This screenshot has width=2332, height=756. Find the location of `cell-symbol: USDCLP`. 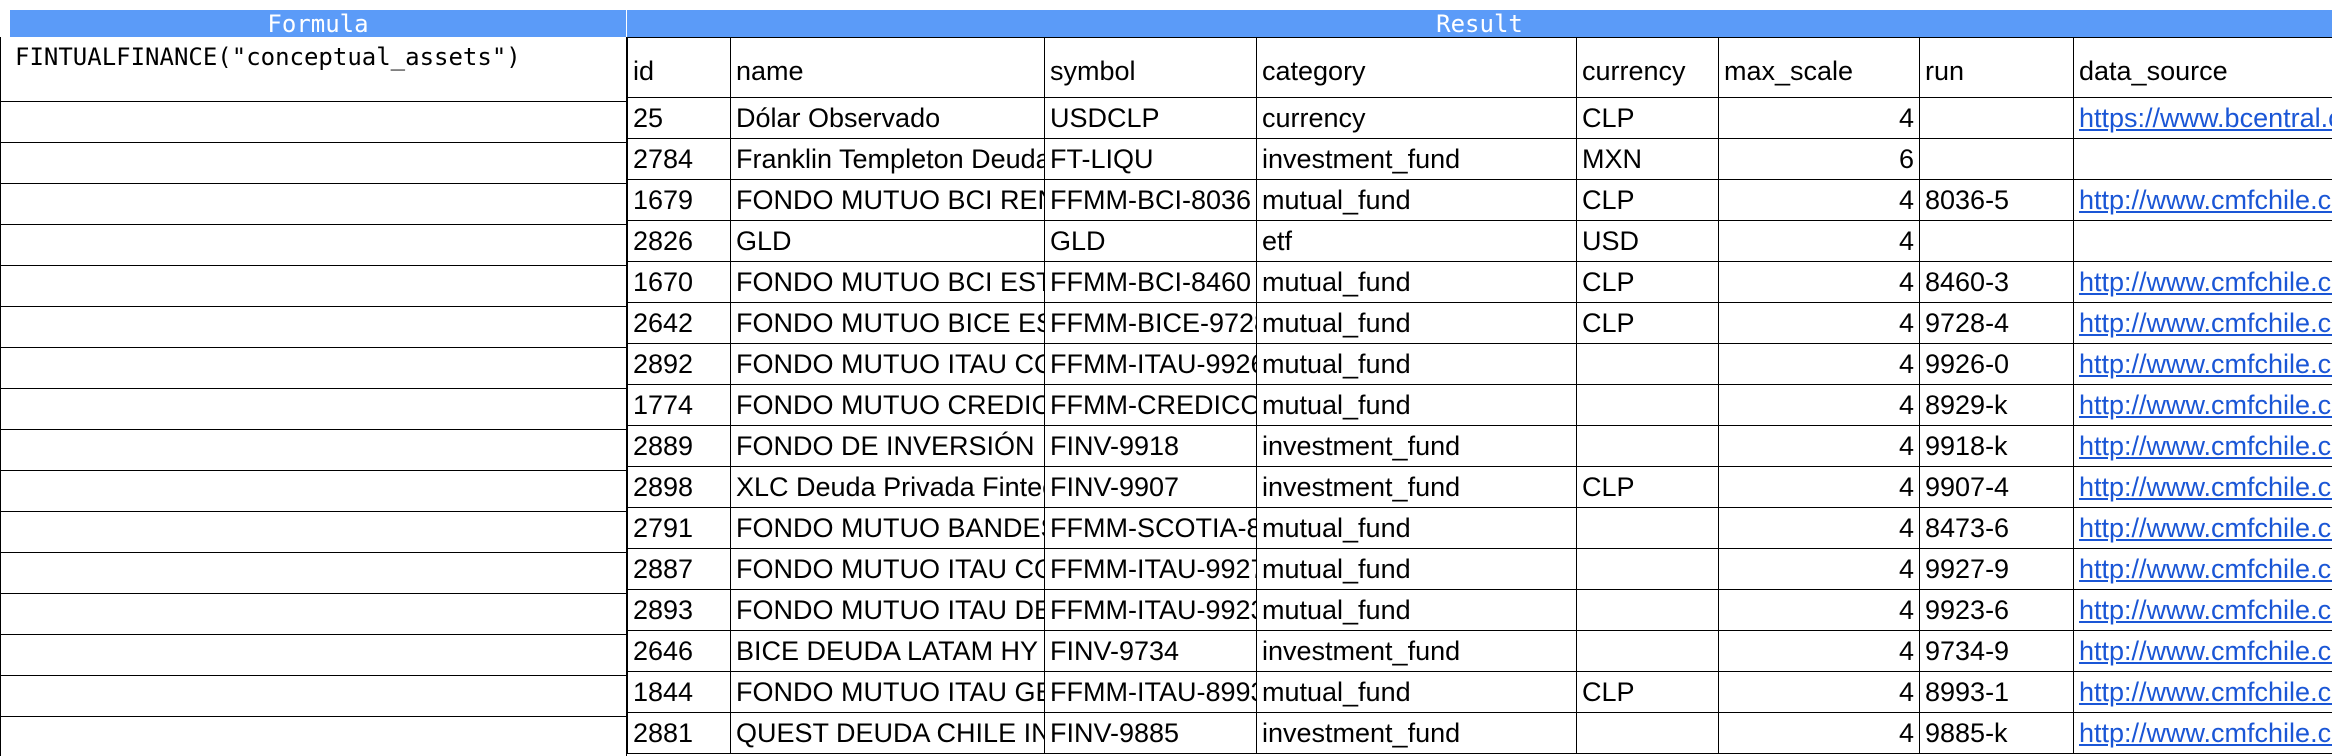

cell-symbol: USDCLP is located at coordinates (1150, 118).